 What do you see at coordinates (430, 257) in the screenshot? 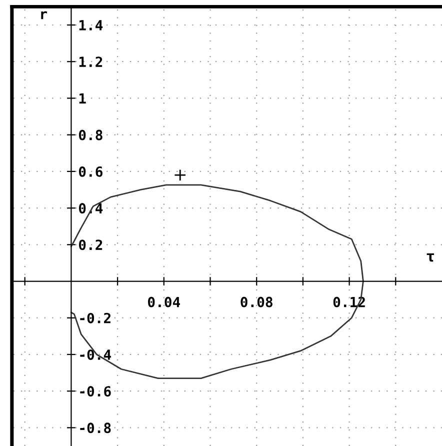
I see `x-axis-title: τ` at bounding box center [430, 257].